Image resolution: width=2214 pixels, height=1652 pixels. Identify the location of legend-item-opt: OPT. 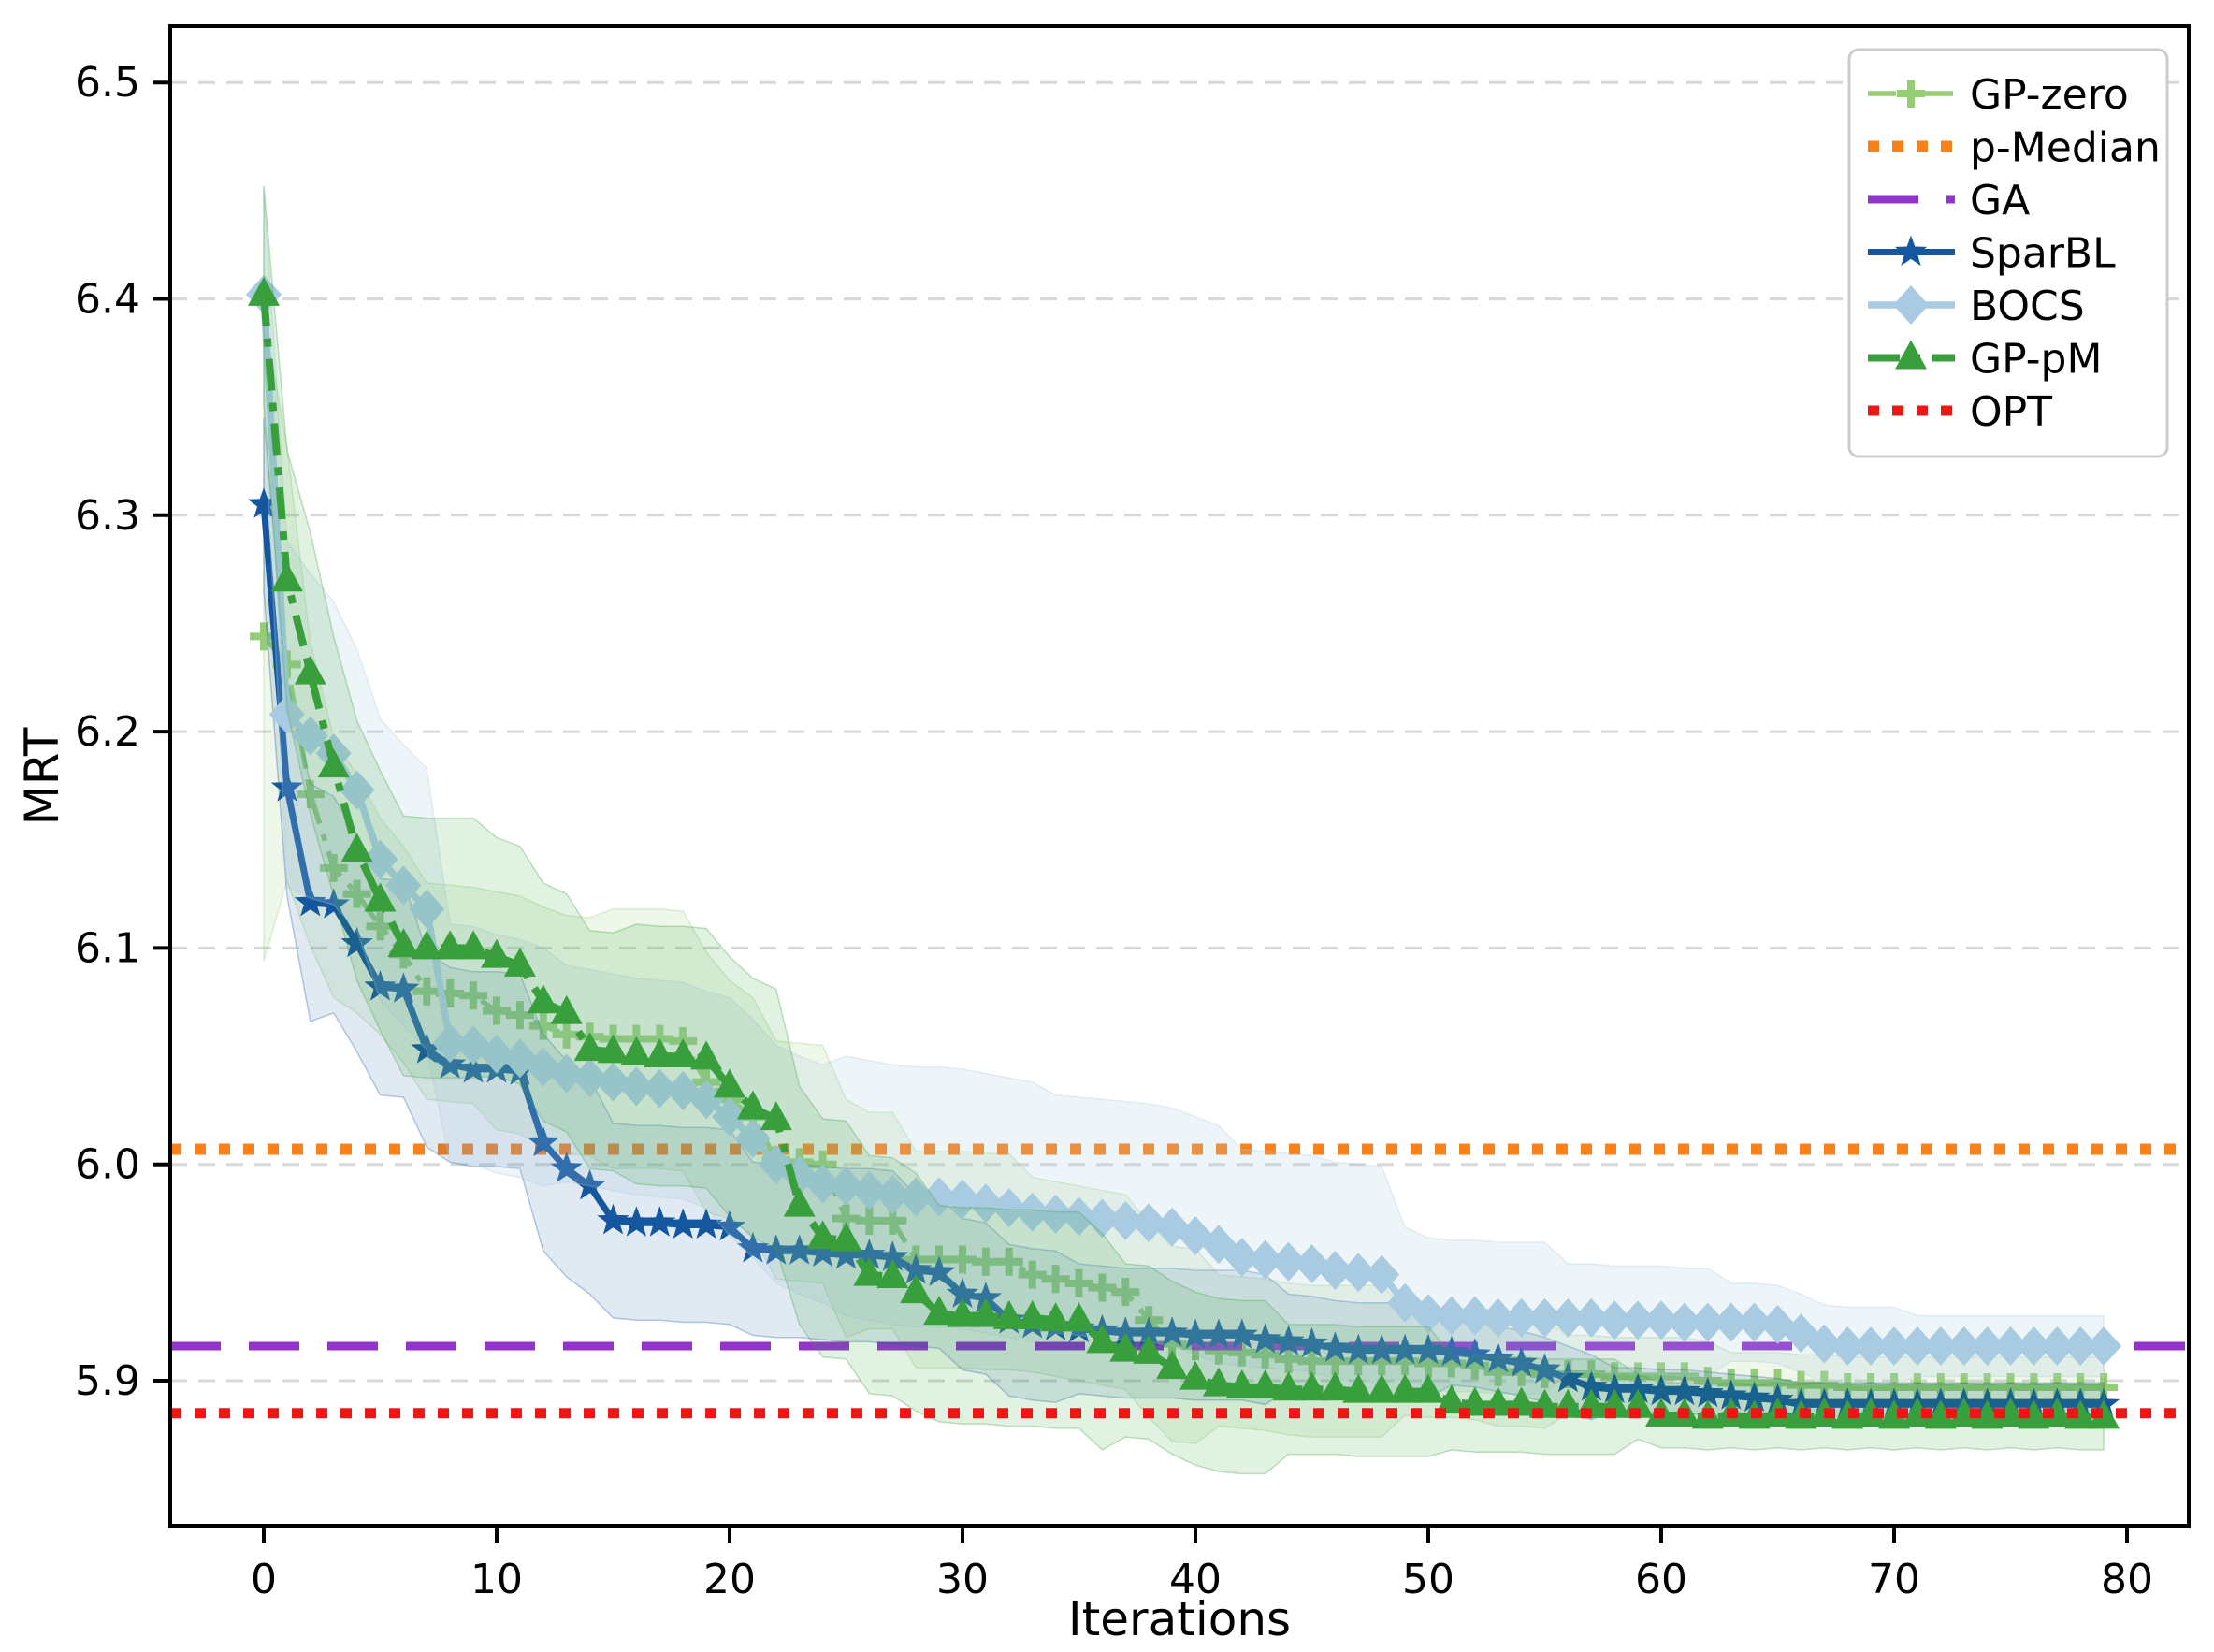
(1960, 412).